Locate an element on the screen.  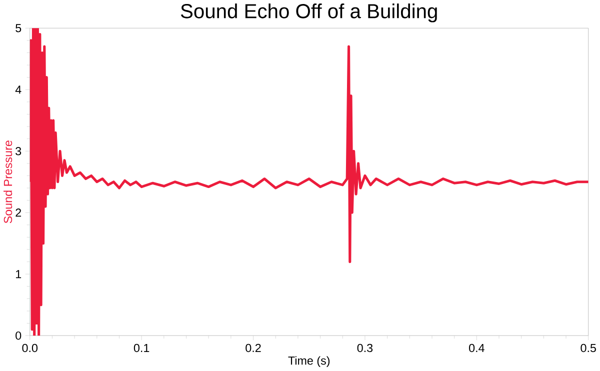
y-tick-label: 4 is located at coordinates (18, 90).